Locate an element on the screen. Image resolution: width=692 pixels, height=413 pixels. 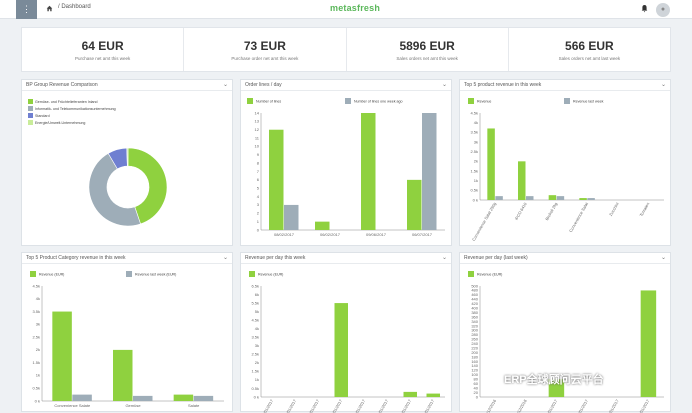
legend-label: Revenue last week is located at coordinates (588, 102).